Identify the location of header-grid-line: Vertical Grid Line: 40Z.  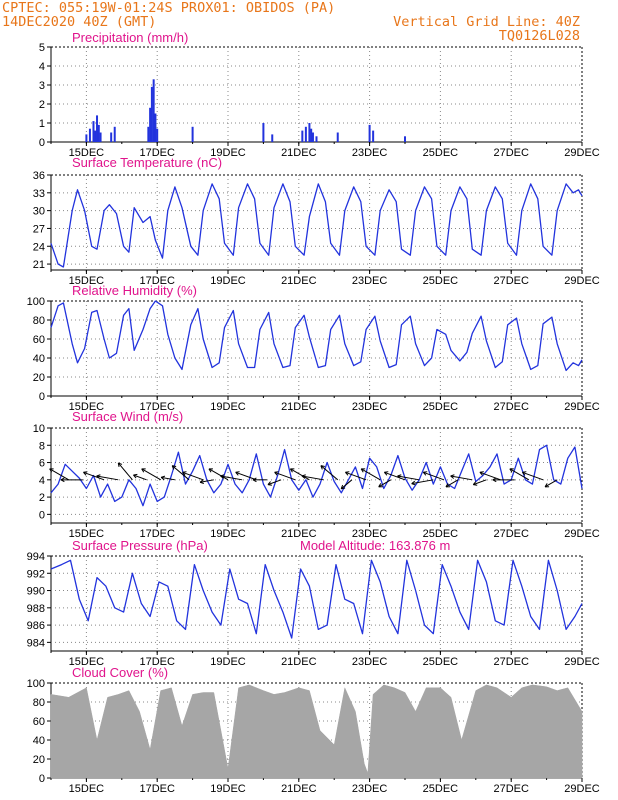
(486, 22).